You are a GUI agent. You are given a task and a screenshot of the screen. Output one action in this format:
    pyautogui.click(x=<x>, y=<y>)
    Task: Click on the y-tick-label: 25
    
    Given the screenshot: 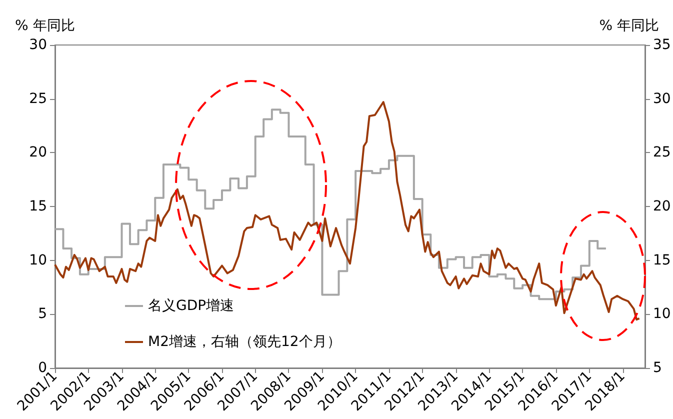 What is the action you would take?
    pyautogui.click(x=38, y=98)
    